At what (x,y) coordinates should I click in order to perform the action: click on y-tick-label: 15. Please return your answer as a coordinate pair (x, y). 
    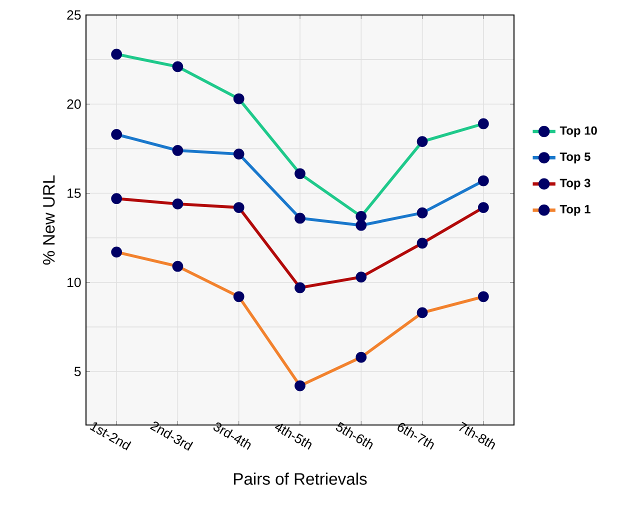
    Looking at the image, I should click on (74, 193).